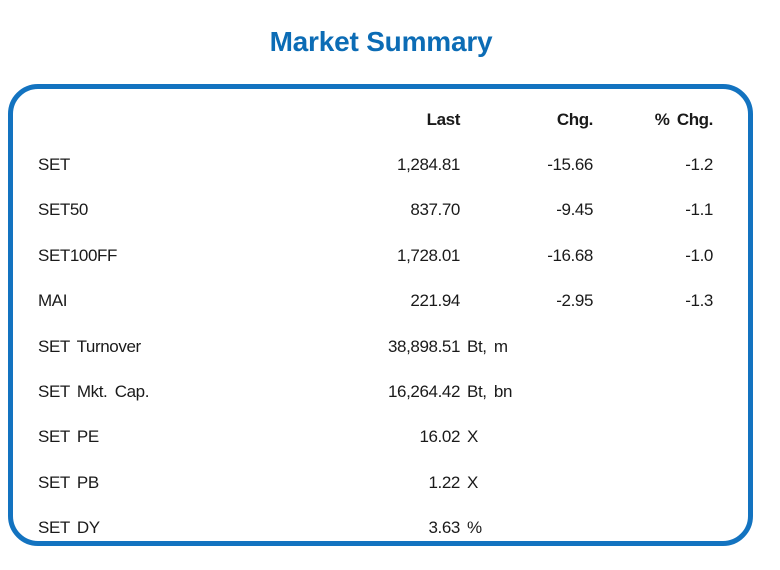 The width and height of the screenshot is (780, 570). I want to click on row-label: SET50, so click(63, 210).